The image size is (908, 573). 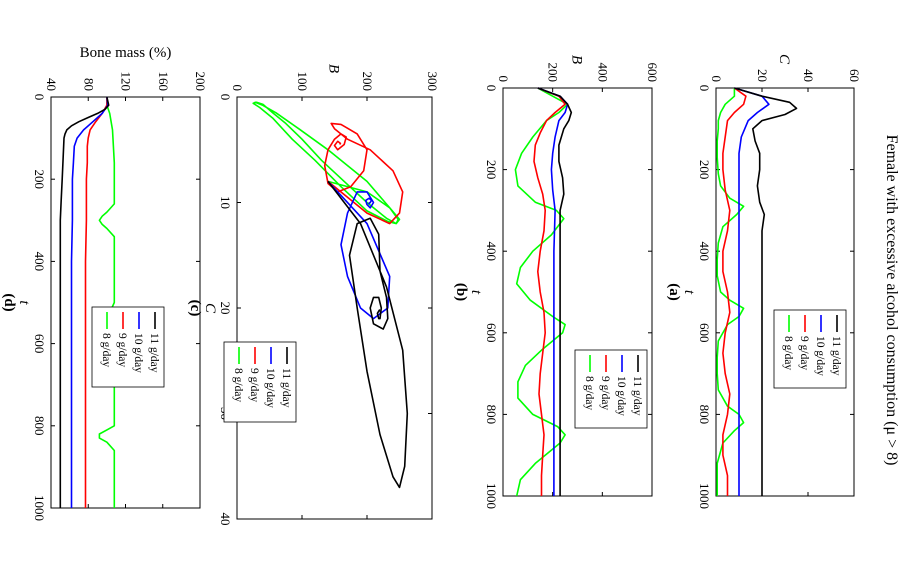 I want to click on y-axis-label: C, so click(x=784, y=59).